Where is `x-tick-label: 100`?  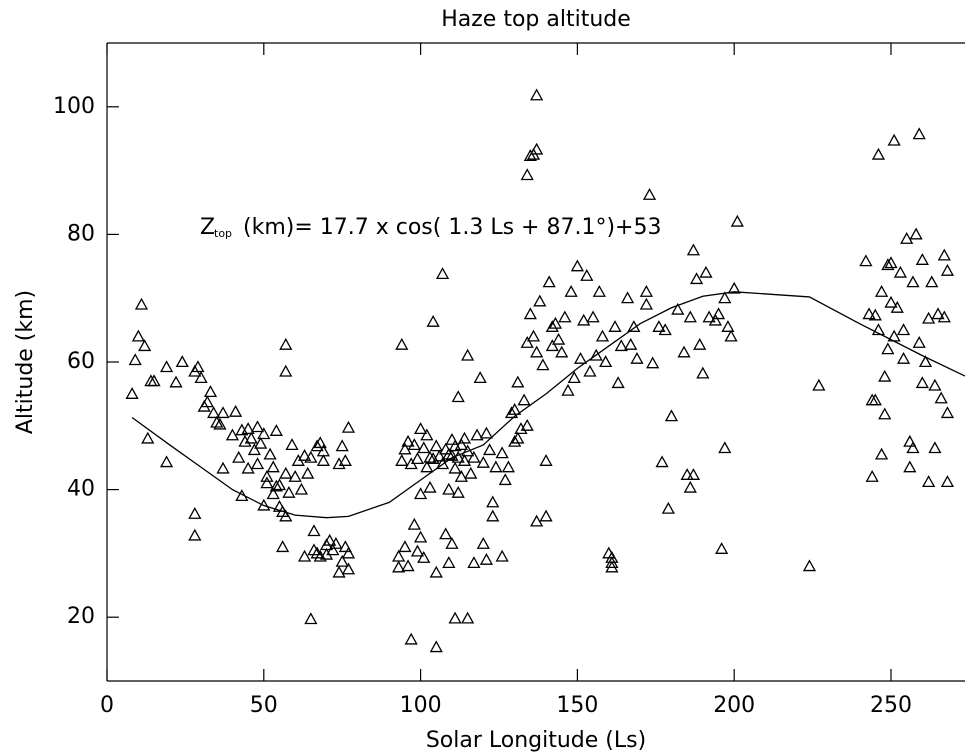 x-tick-label: 100 is located at coordinates (421, 705).